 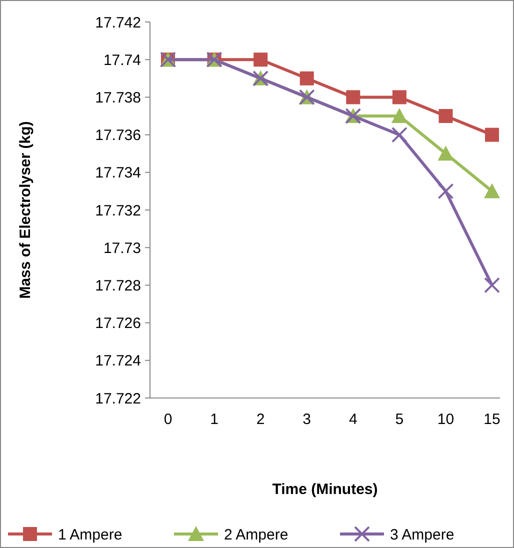 I want to click on y-tick-label: 17.728, so click(x=118, y=285).